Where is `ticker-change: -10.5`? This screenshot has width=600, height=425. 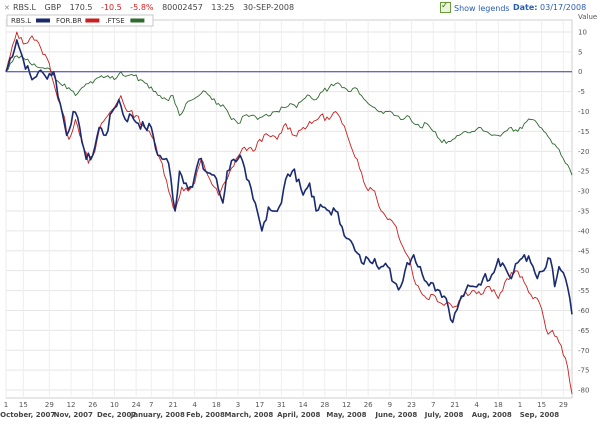 ticker-change: -10.5 is located at coordinates (111, 7).